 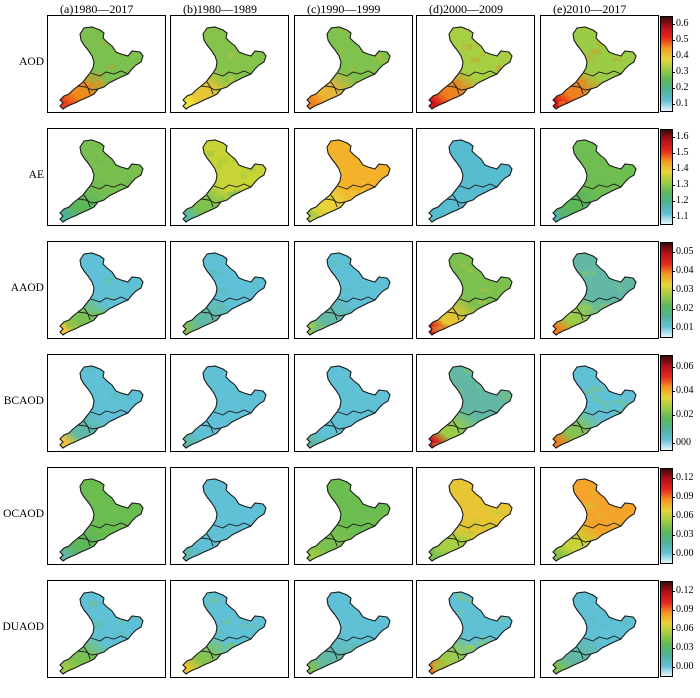 What do you see at coordinates (683, 390) in the screenshot?
I see `colorbar-tick-label: 0.04` at bounding box center [683, 390].